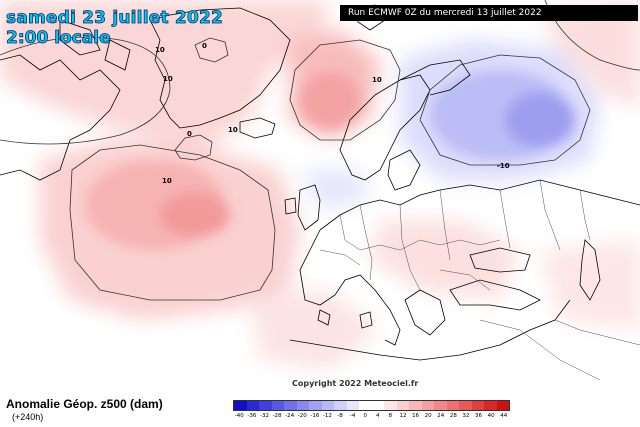 The image size is (640, 427). What do you see at coordinates (239, 416) in the screenshot?
I see `legend-tick-label: -40` at bounding box center [239, 416].